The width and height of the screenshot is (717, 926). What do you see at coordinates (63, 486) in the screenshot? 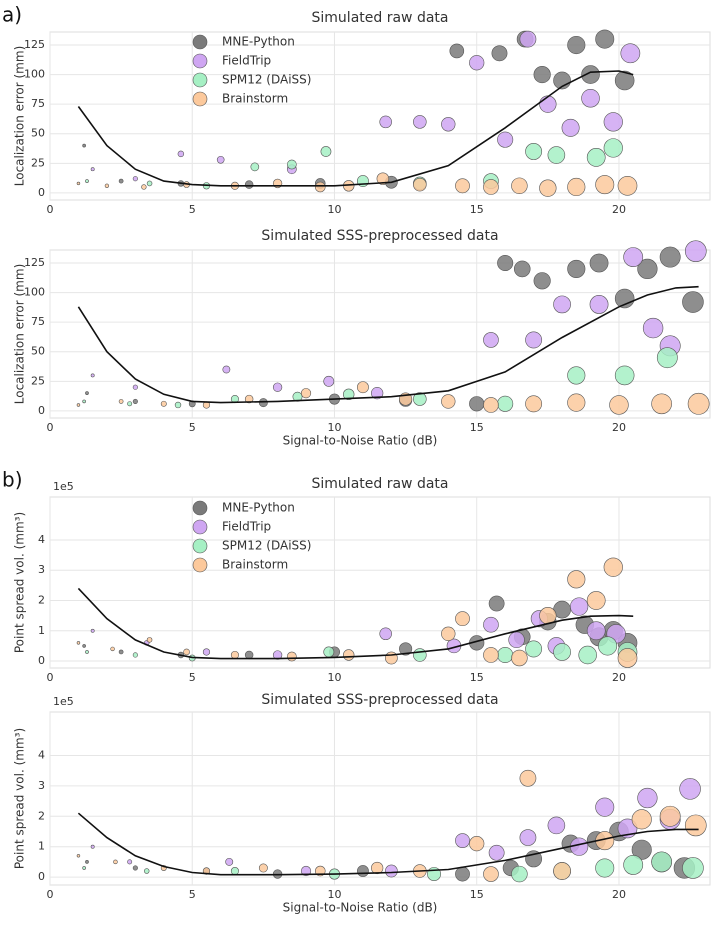
I see `offset-label: 1e5` at bounding box center [63, 486].